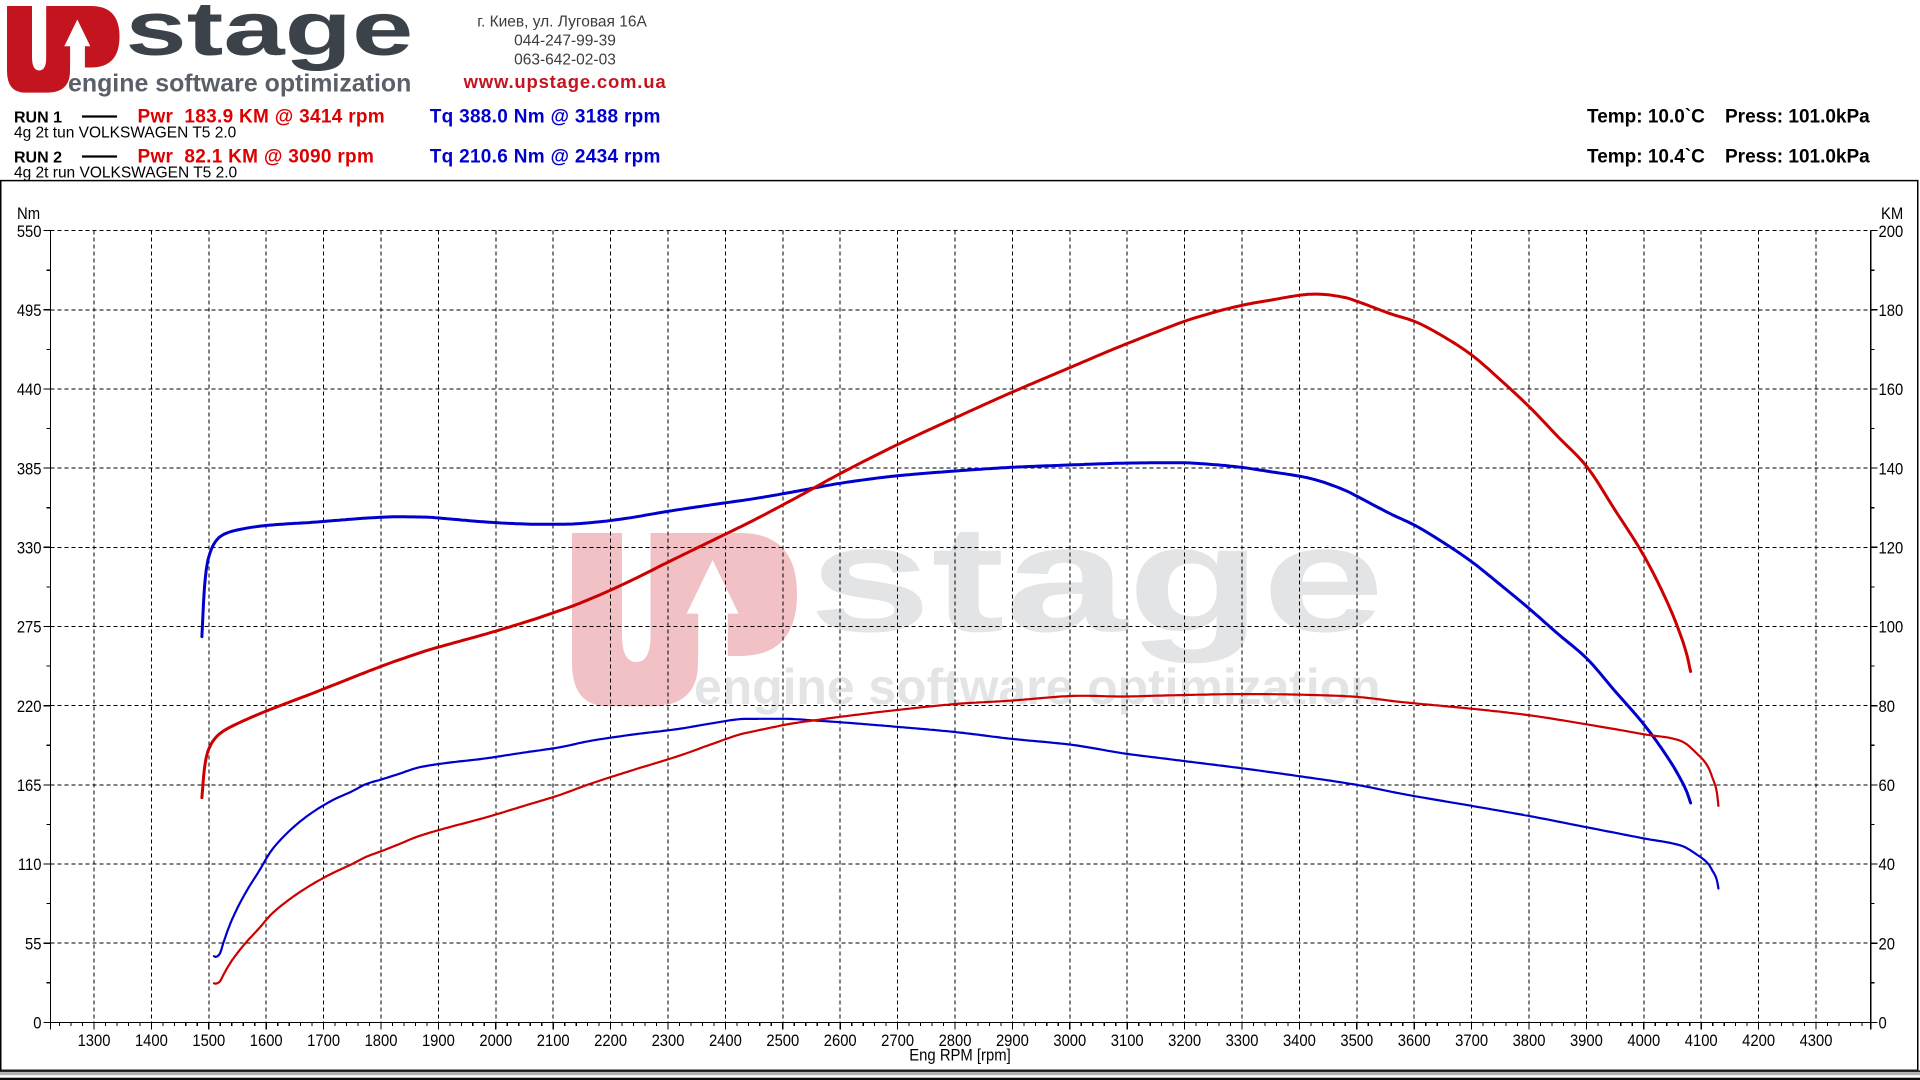 The height and width of the screenshot is (1080, 1920). What do you see at coordinates (30, 865) in the screenshot?
I see `svg-text: 110` at bounding box center [30, 865].